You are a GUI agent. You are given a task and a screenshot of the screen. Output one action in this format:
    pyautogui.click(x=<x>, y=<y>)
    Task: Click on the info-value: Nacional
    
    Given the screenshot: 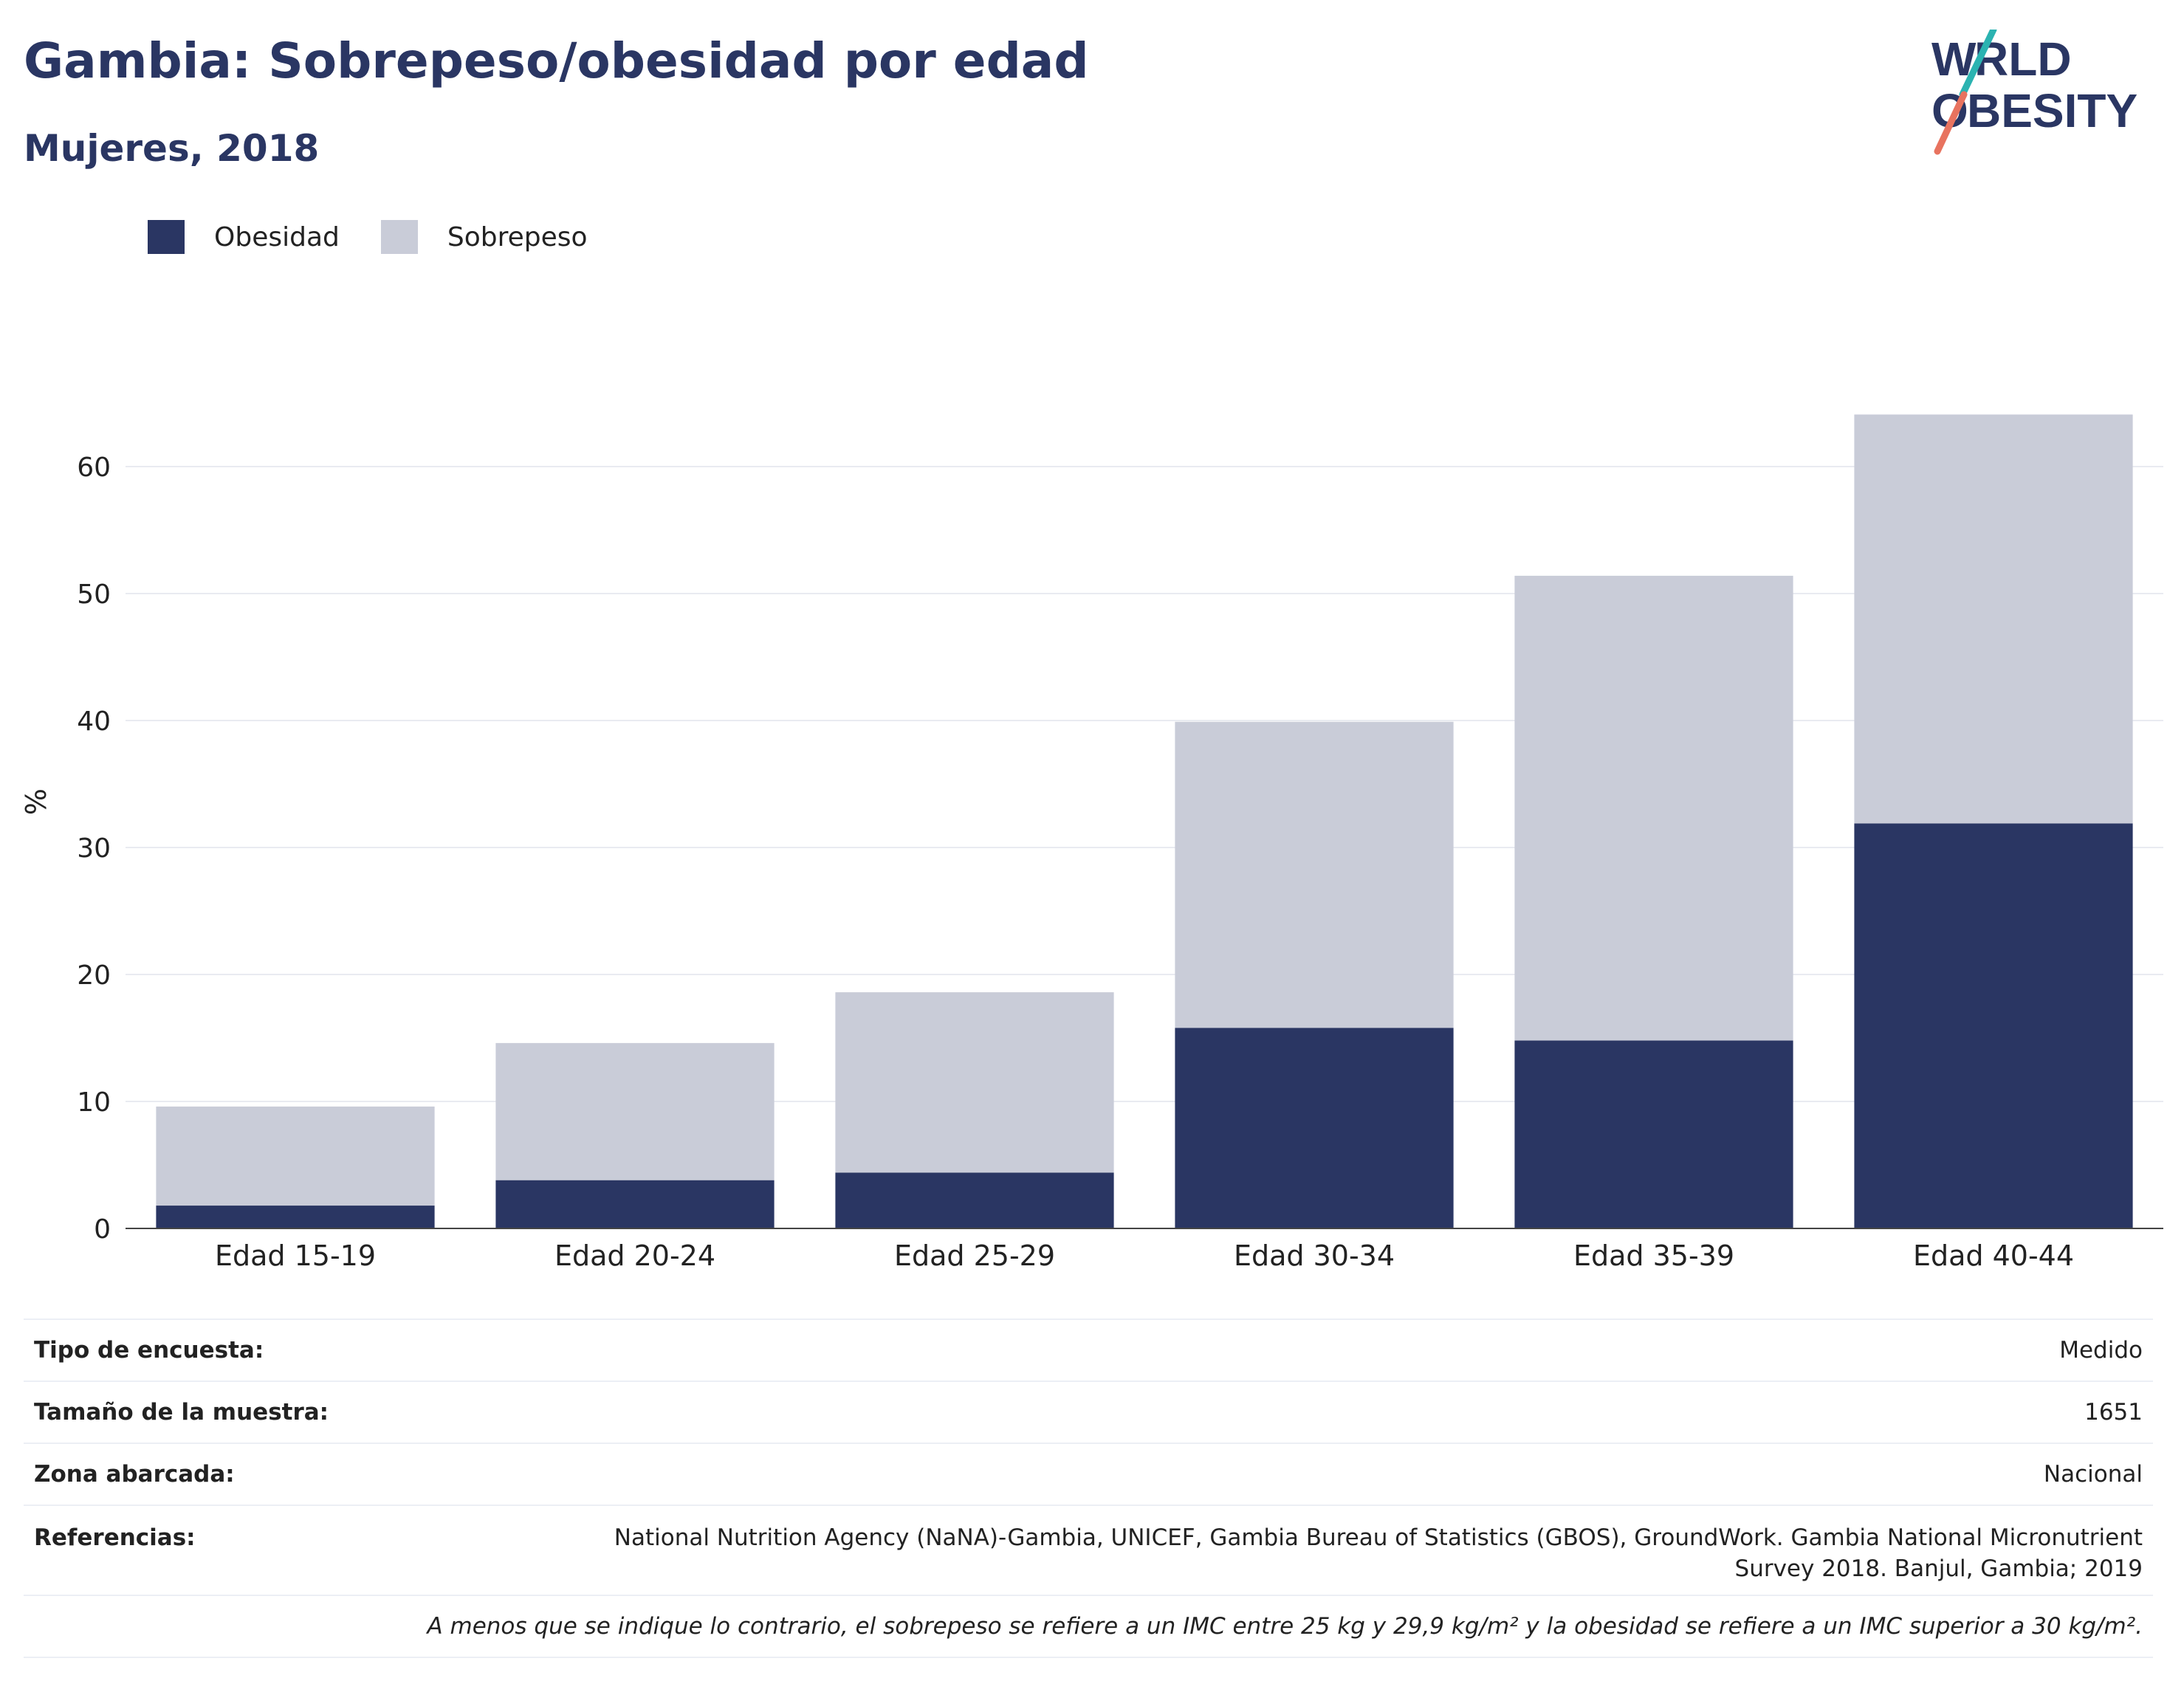 What is the action you would take?
    pyautogui.click(x=2093, y=1474)
    